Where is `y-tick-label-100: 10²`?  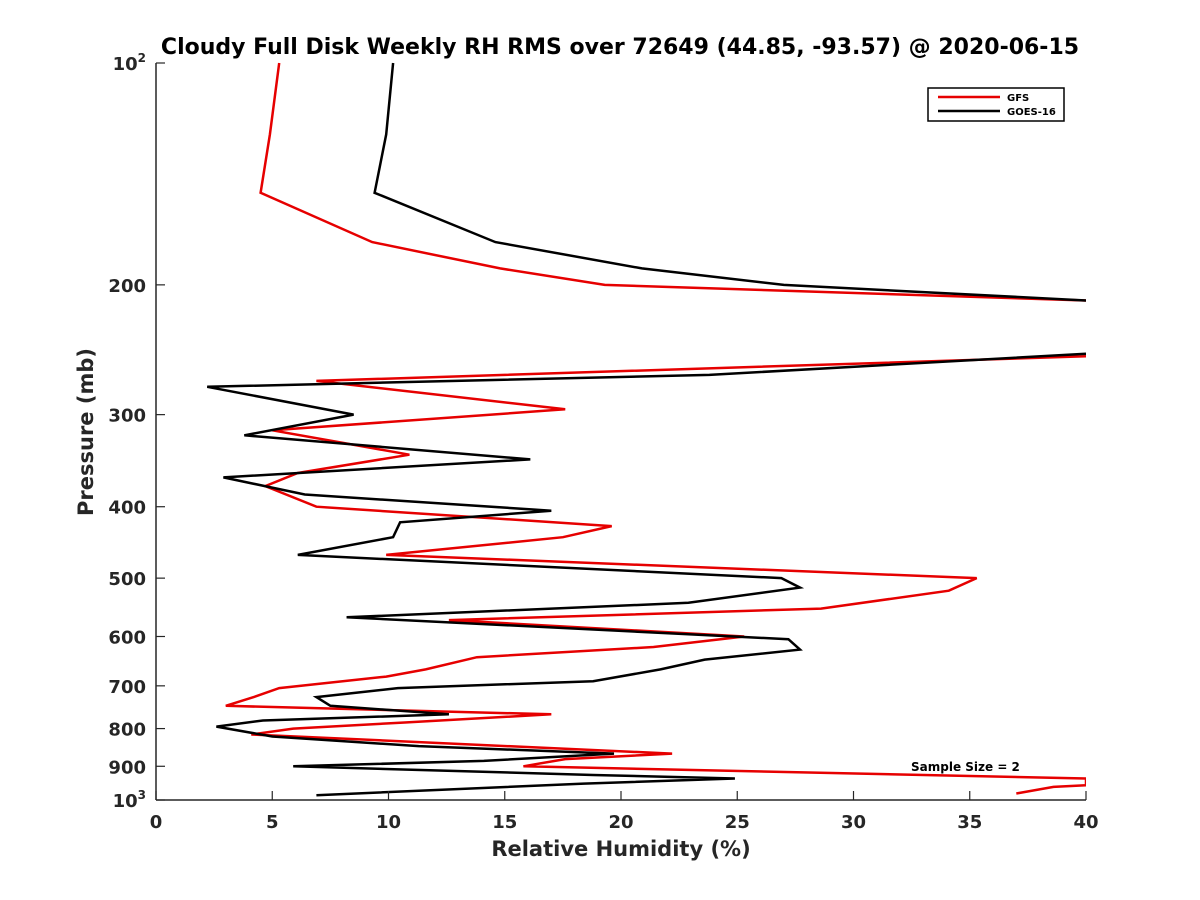 y-tick-label-100: 10² is located at coordinates (129, 63).